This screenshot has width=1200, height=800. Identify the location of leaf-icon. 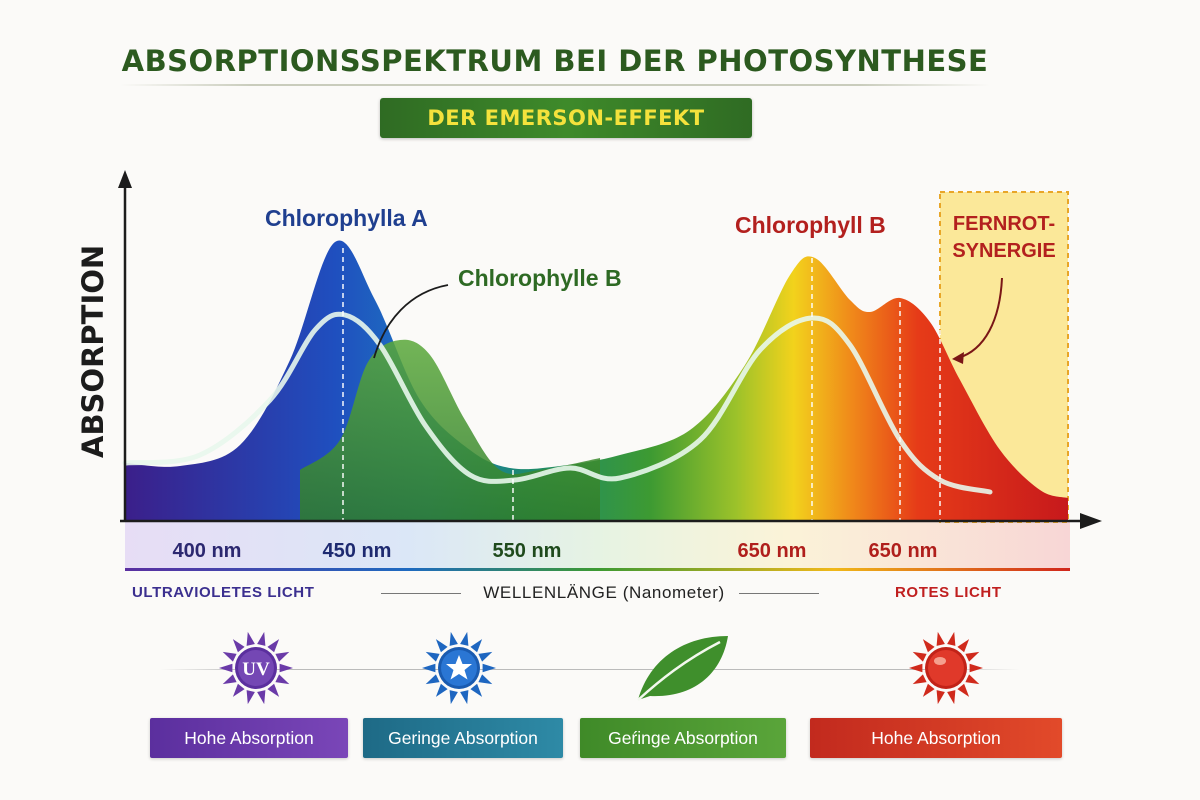
(679, 668).